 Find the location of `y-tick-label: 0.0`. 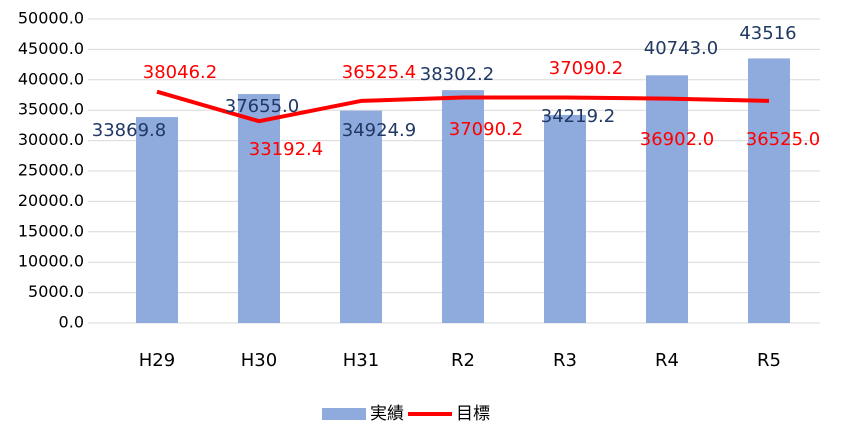

y-tick-label: 0.0 is located at coordinates (71, 322).